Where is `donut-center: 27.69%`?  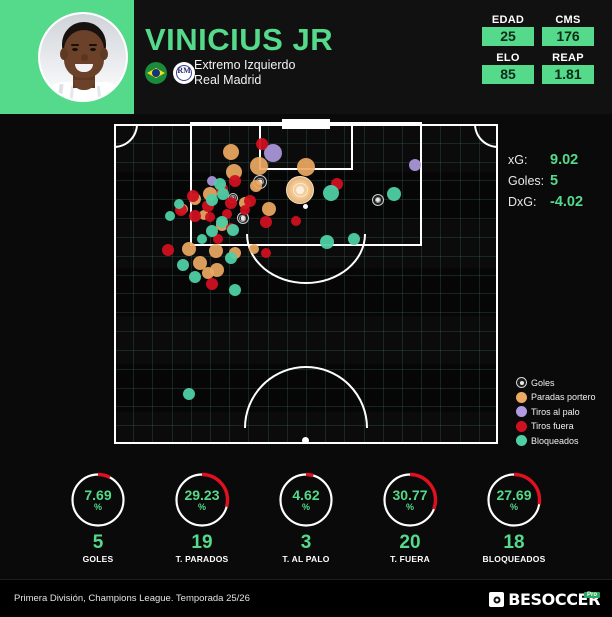
donut-center: 27.69% is located at coordinates (514, 500).